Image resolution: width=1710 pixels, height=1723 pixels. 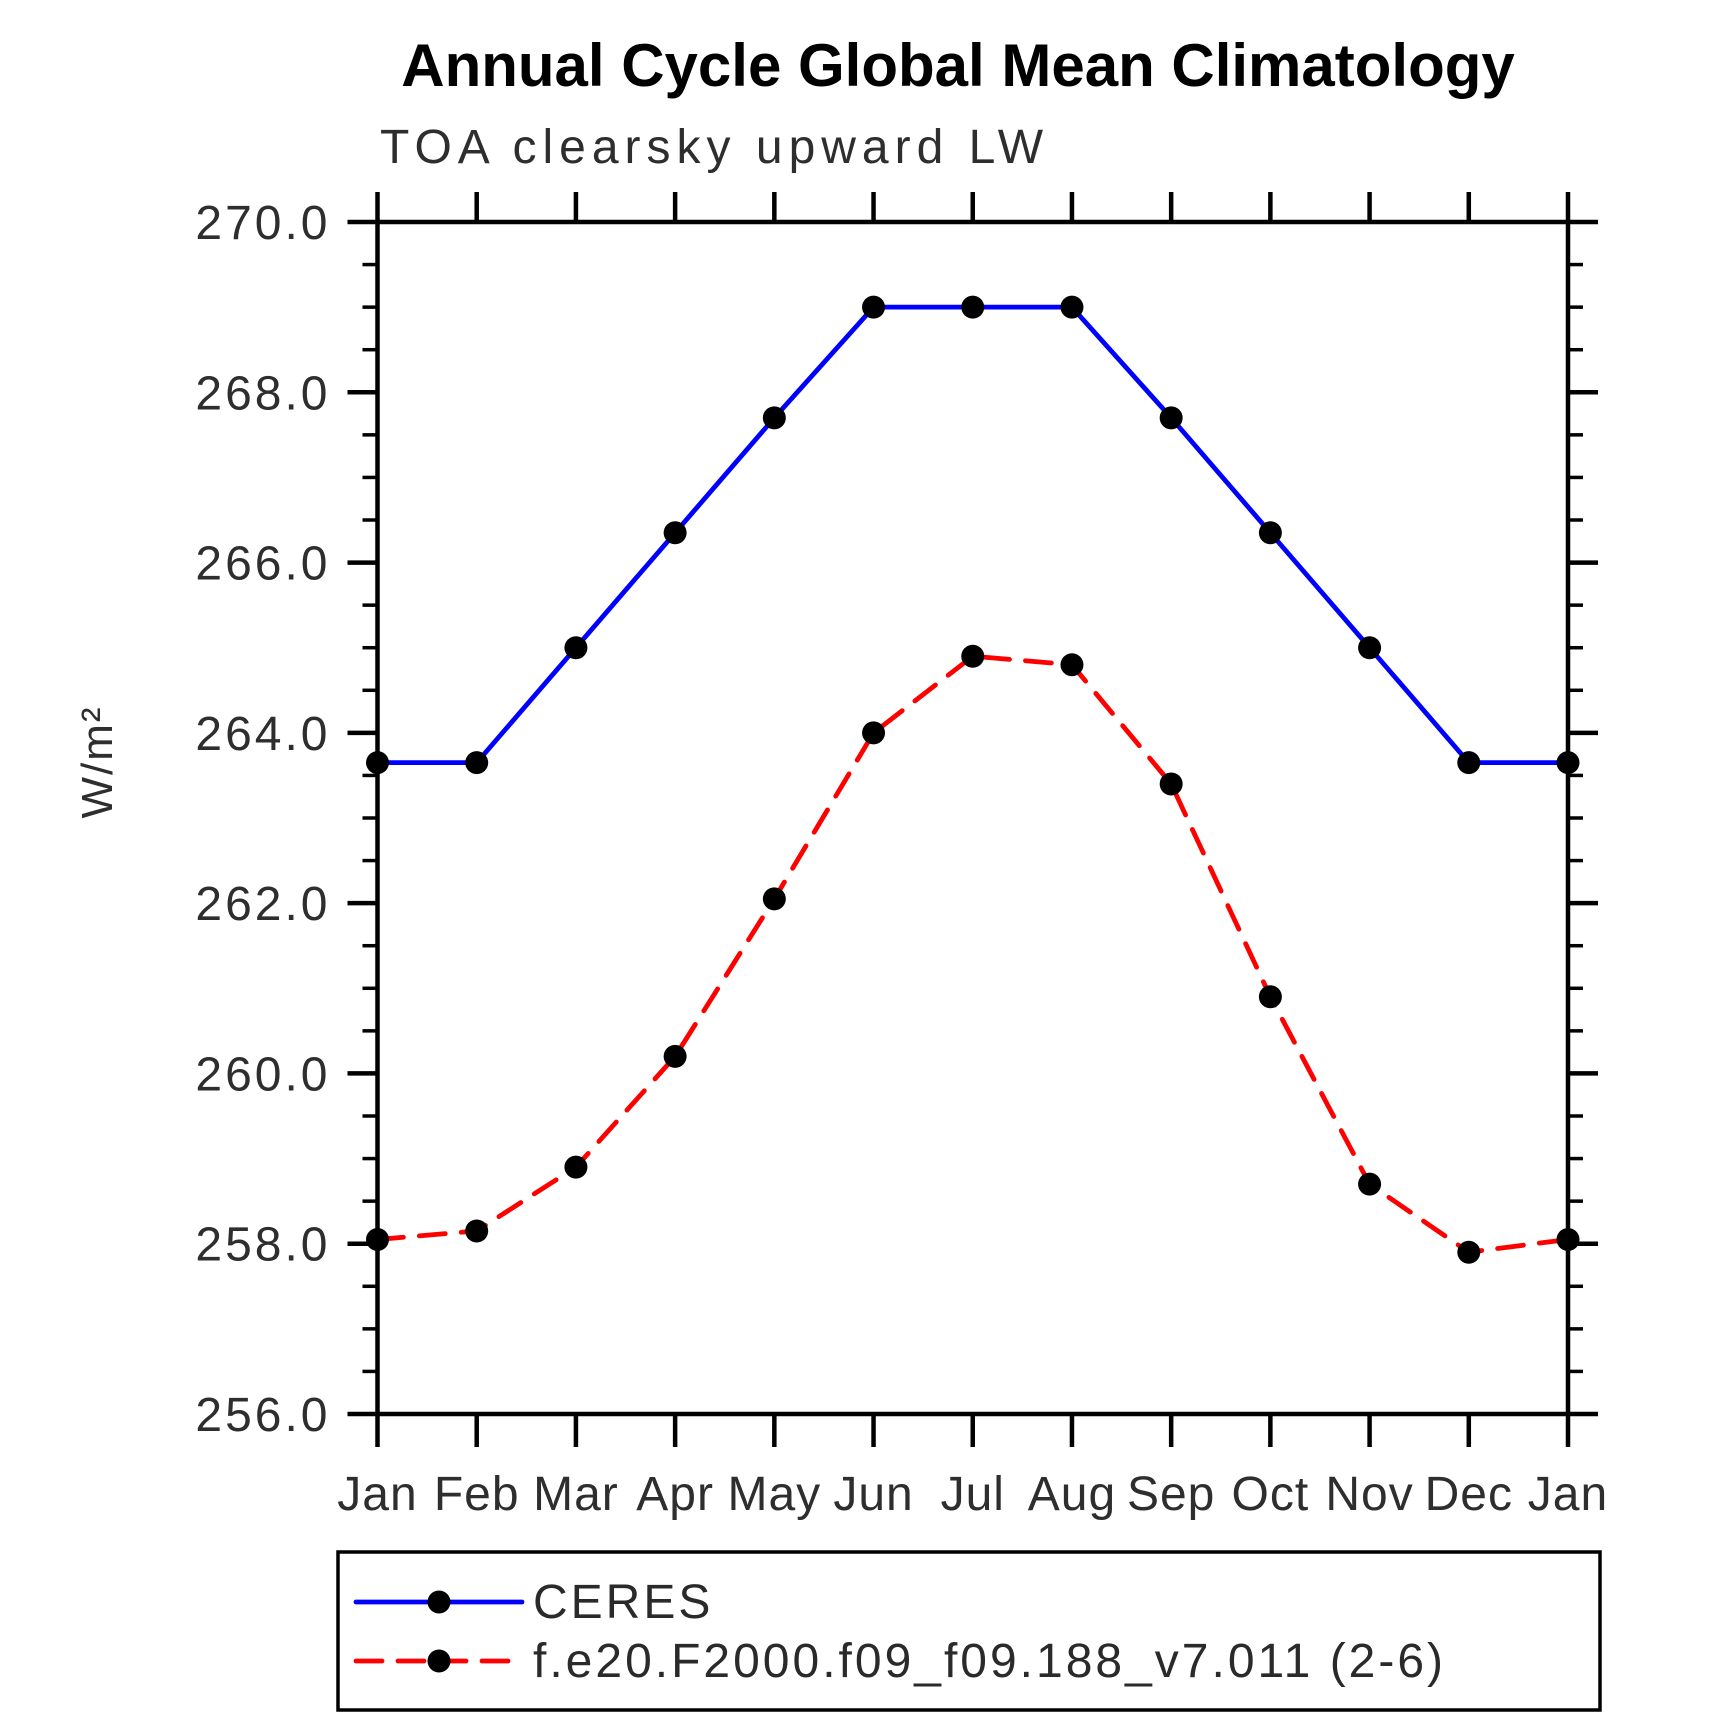 What do you see at coordinates (1369, 1494) in the screenshot?
I see `x-tick-label: Nov` at bounding box center [1369, 1494].